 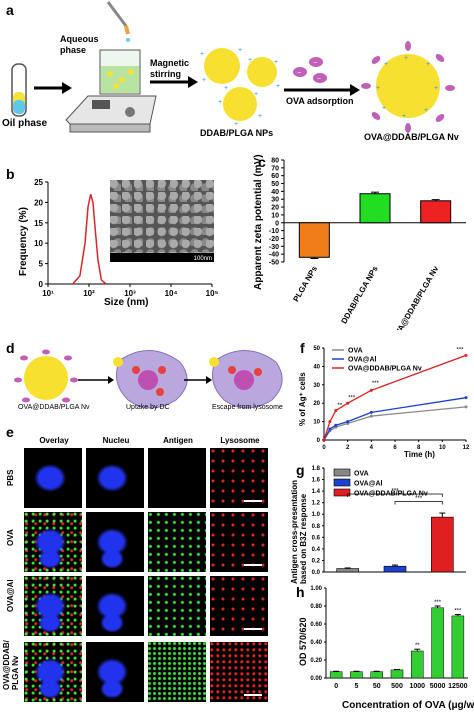 I want to click on series-line, so click(x=395, y=419).